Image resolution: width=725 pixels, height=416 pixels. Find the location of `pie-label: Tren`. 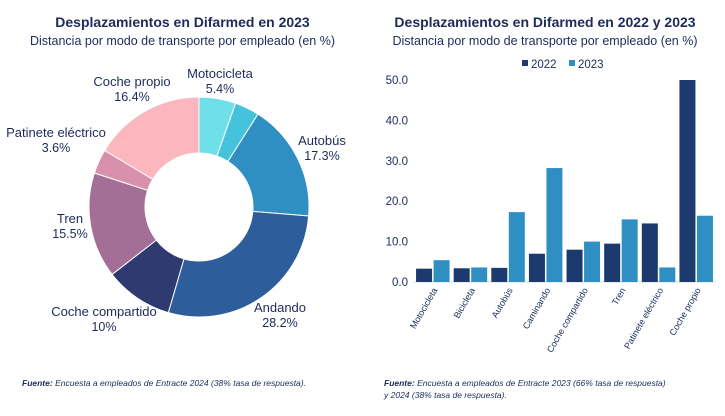

pie-label: Tren is located at coordinates (70, 218).